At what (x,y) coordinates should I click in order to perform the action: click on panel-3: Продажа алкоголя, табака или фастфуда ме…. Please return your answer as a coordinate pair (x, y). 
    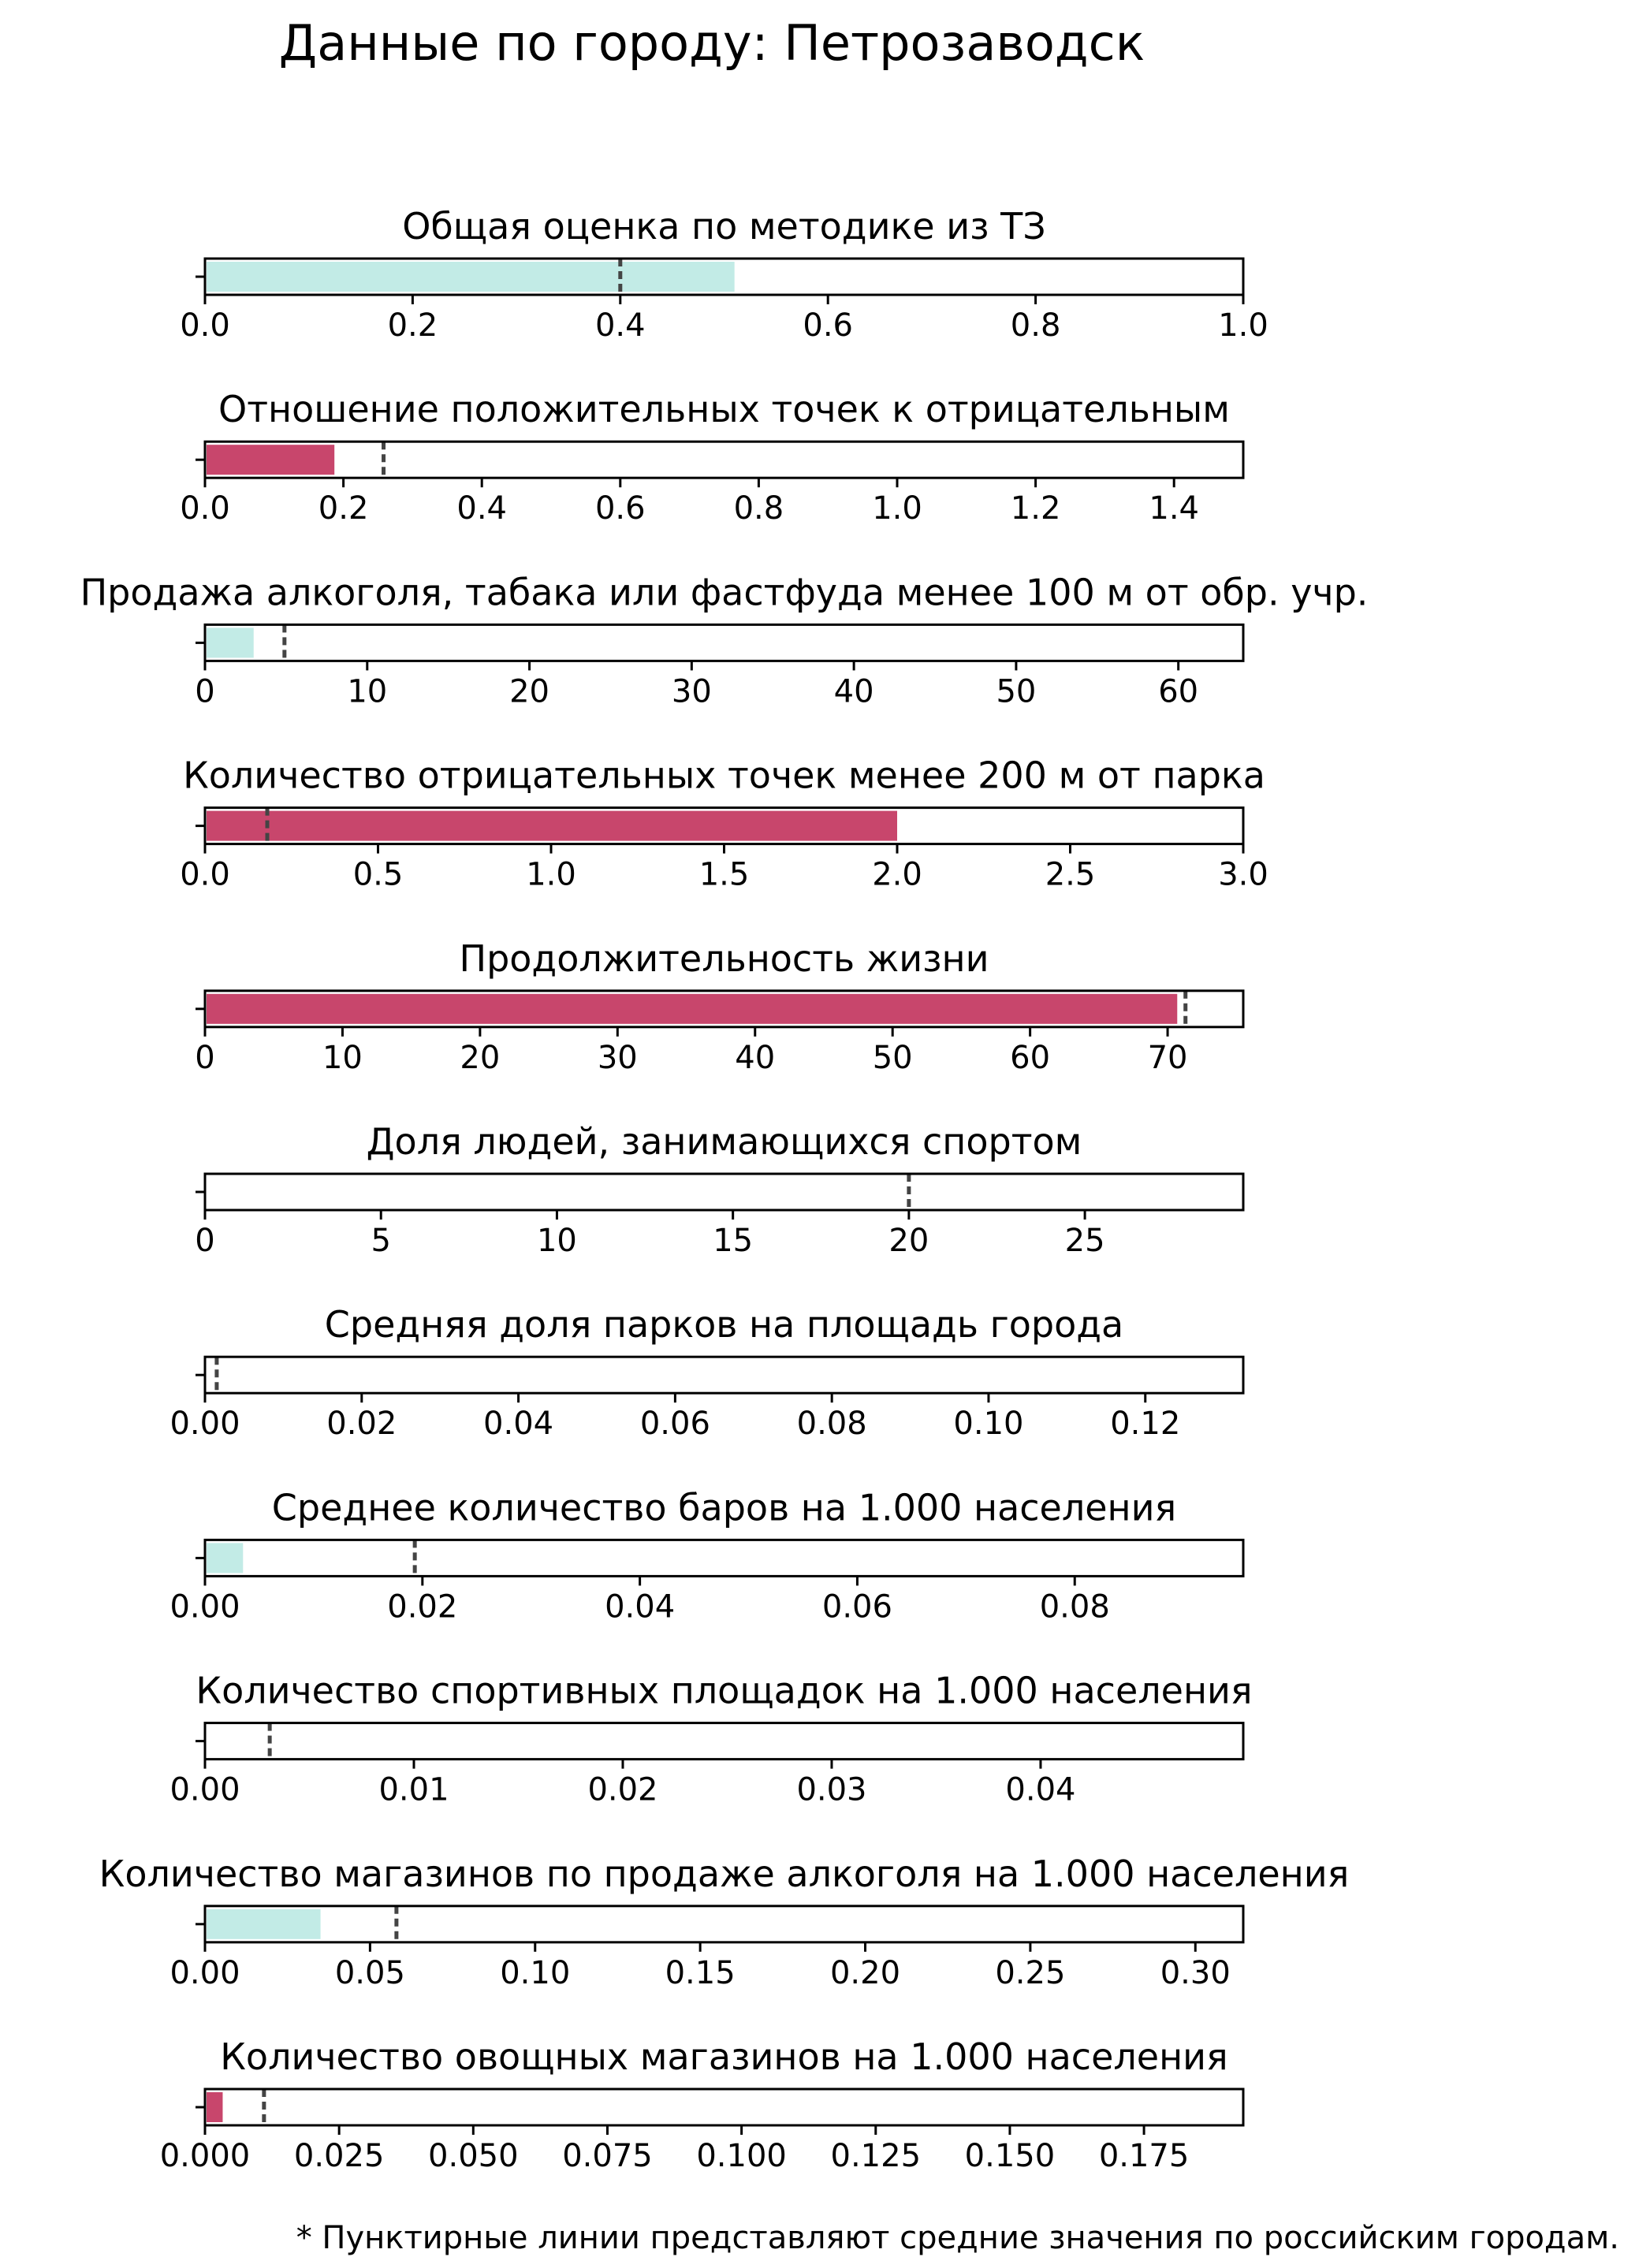
    Looking at the image, I should click on (725, 640).